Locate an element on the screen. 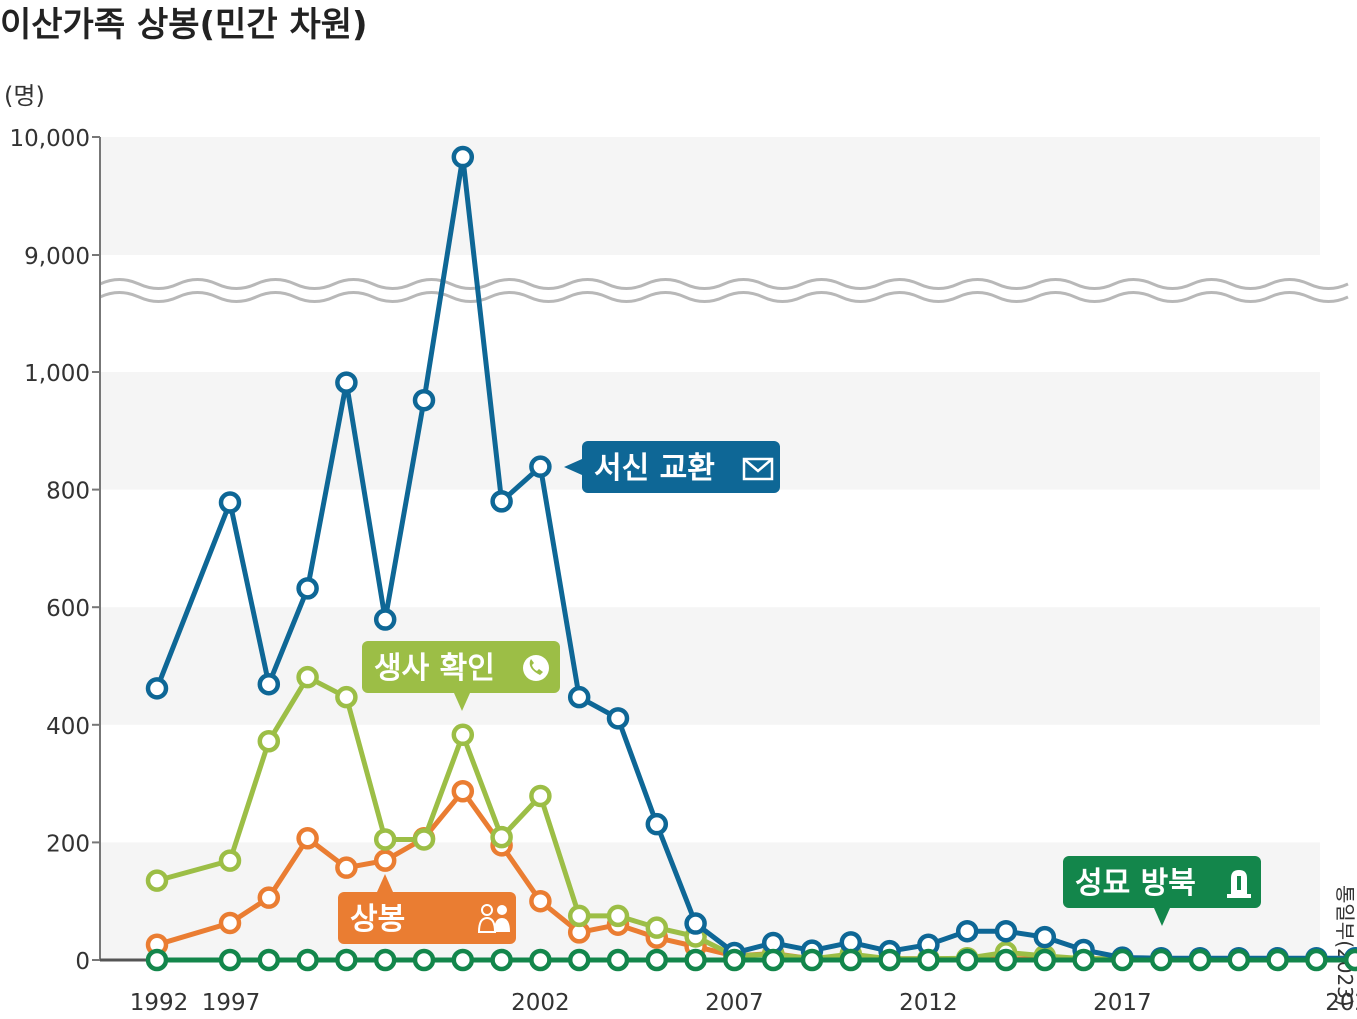 The height and width of the screenshot is (1019, 1357). x-tick-label: 2017 is located at coordinates (1122, 1003).